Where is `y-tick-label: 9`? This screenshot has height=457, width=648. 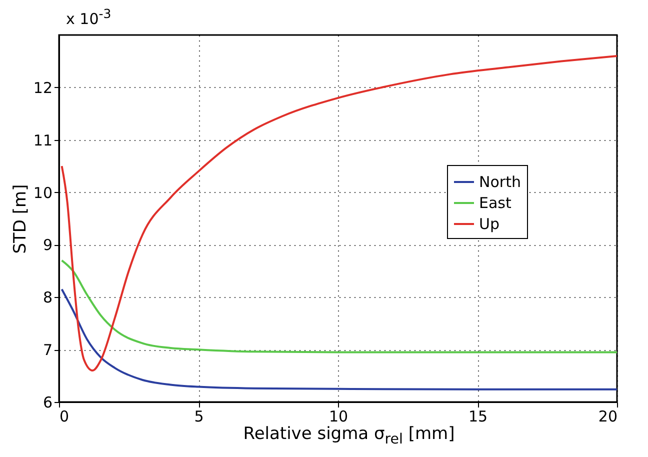 y-tick-label: 9 is located at coordinates (47, 245).